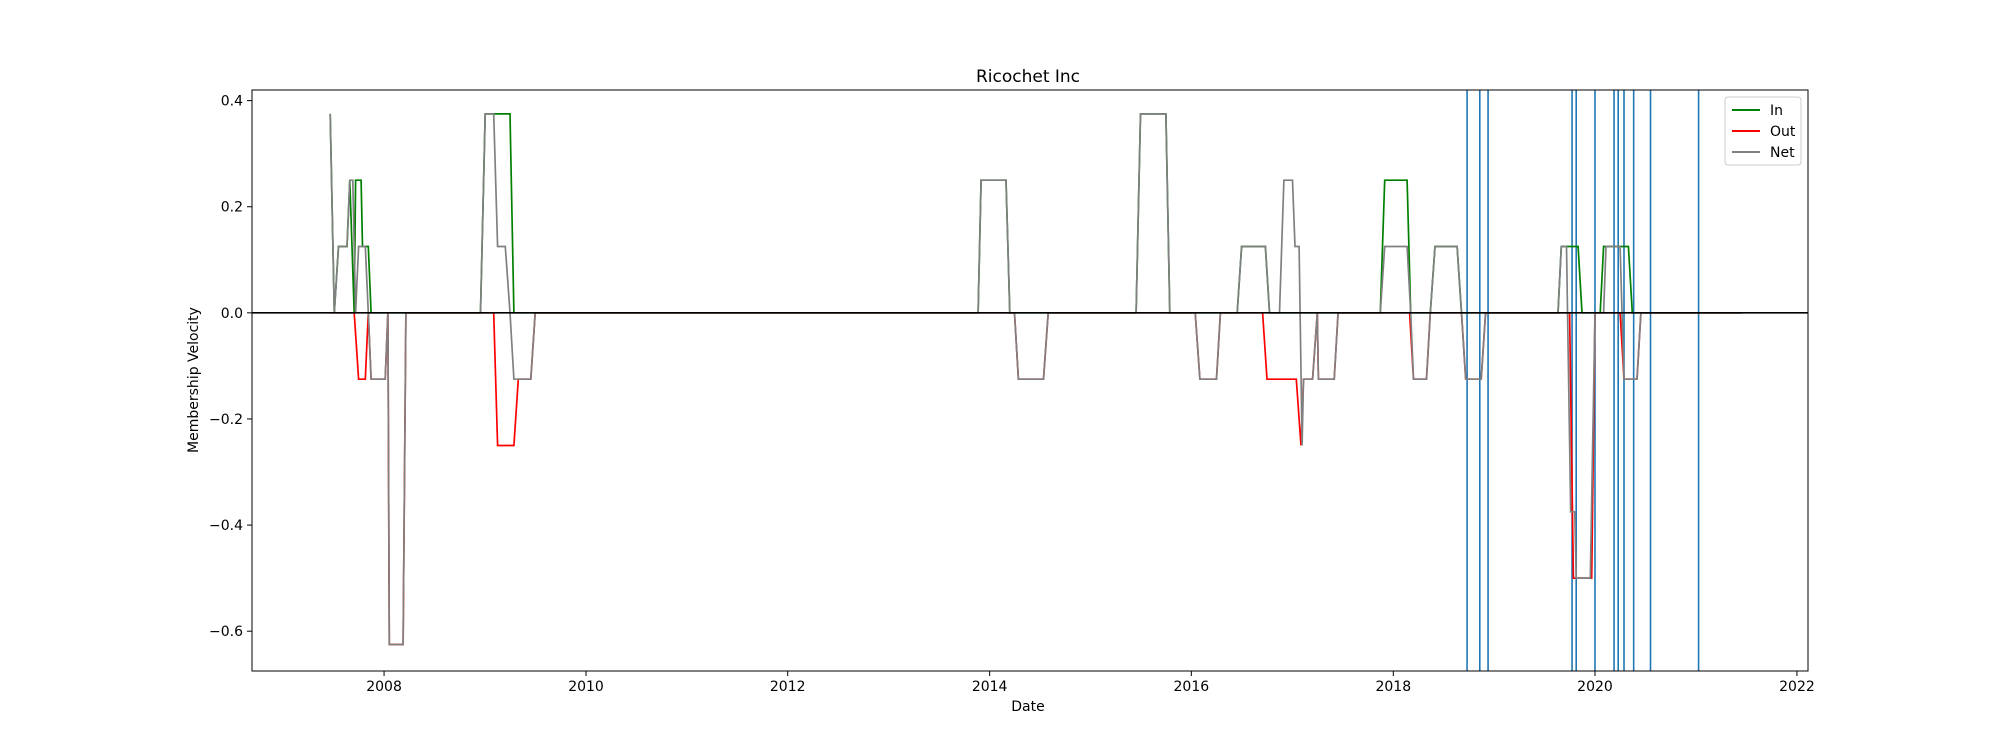 The image size is (2000, 750). What do you see at coordinates (1090, 683) in the screenshot?
I see `x-axis: 2008 2010 2012 2014 2016 2018 2020 2022` at bounding box center [1090, 683].